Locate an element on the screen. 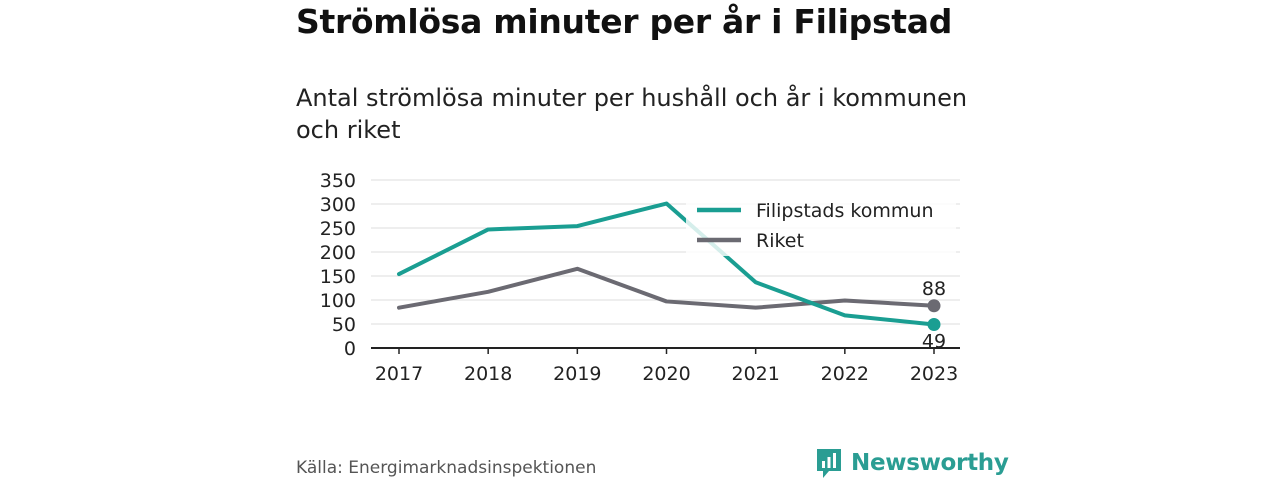  end-labels: 88 49 is located at coordinates (934, 315).